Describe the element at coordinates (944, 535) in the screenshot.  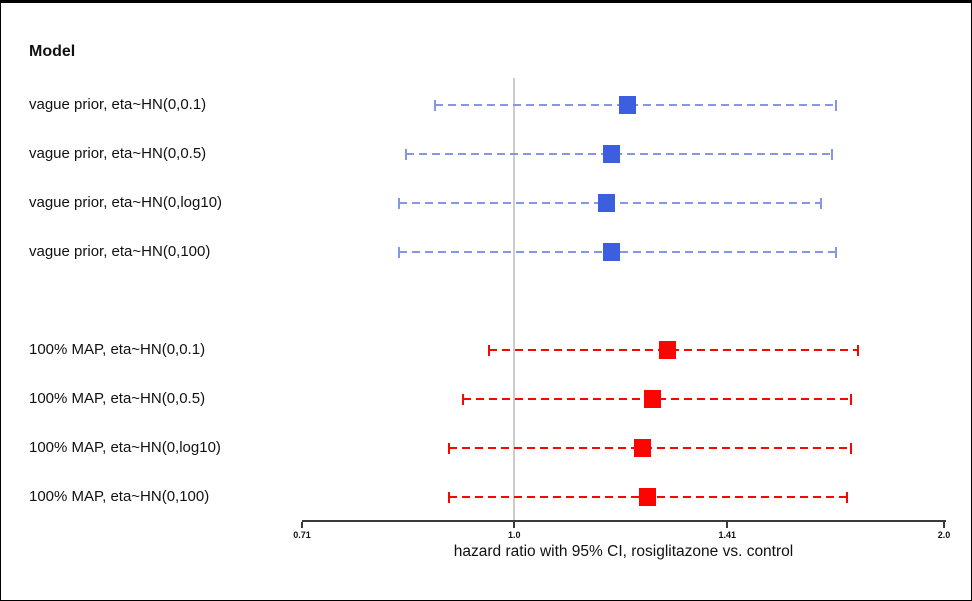
I see `x-axis-tick-label: 2.0` at that location.